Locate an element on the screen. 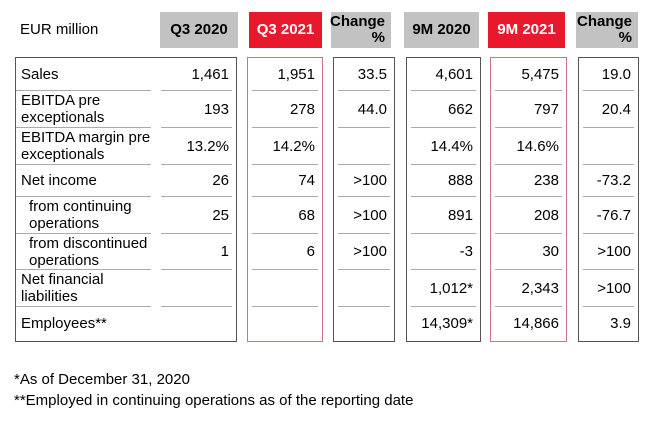  table-cell: 2,343 is located at coordinates (528, 288).